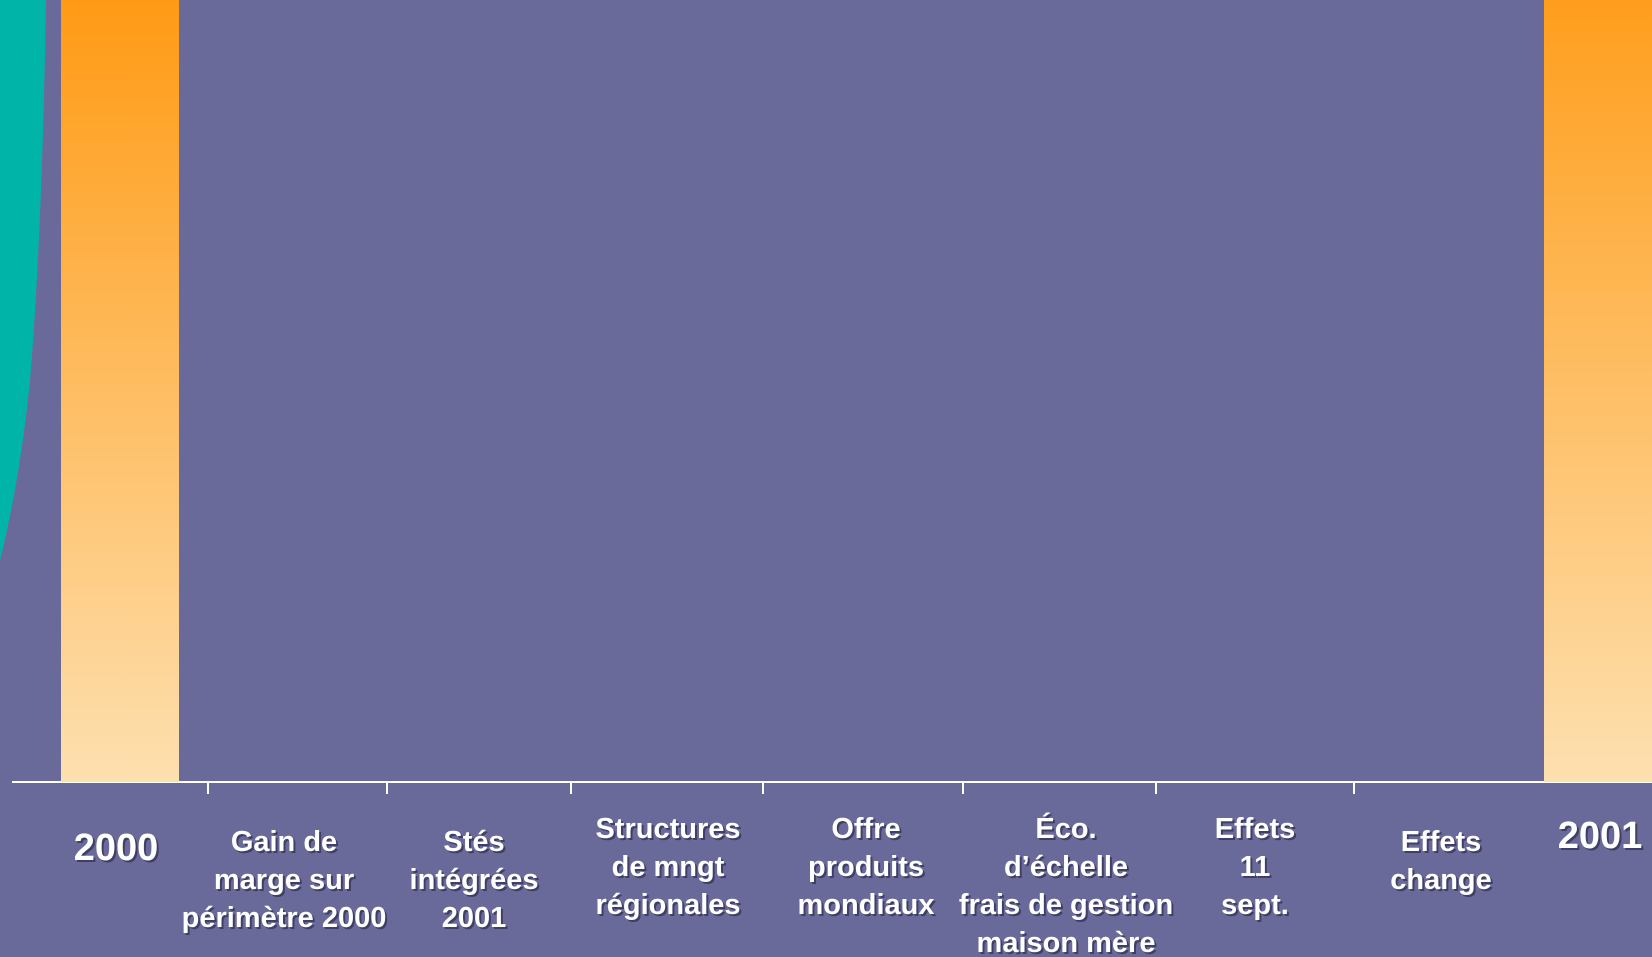  I want to click on category-label-line: 11, so click(1255, 867).